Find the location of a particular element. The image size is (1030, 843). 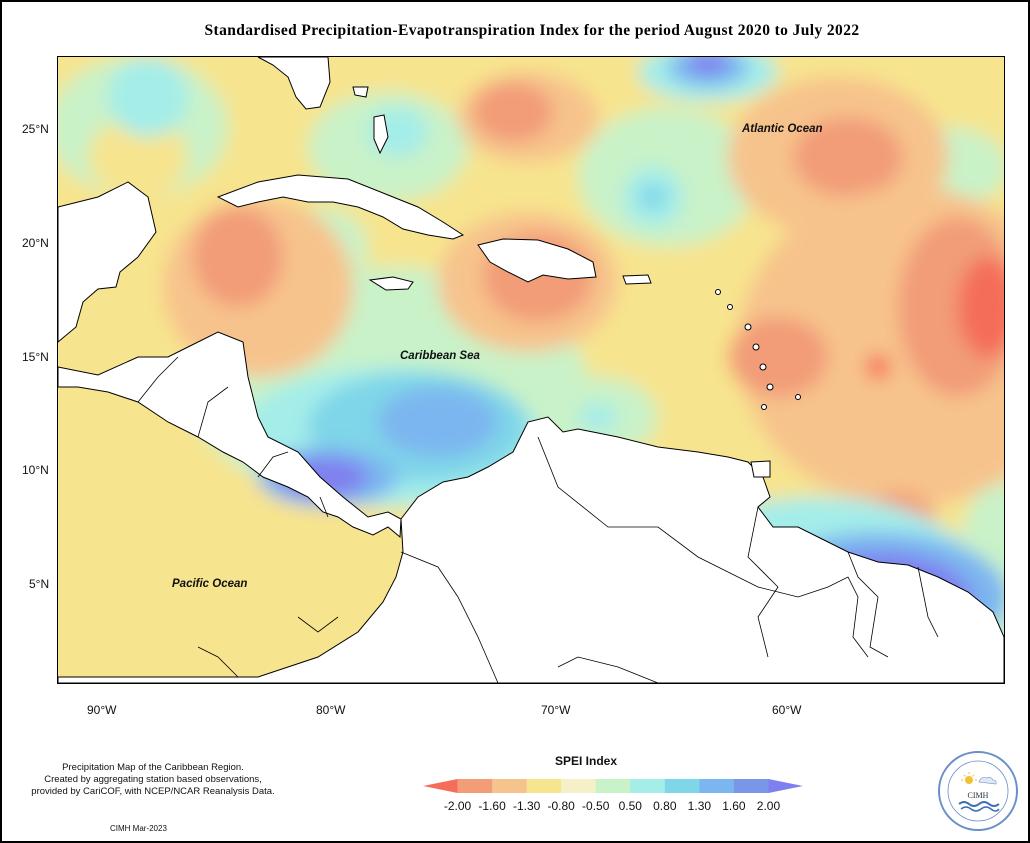

legend-tick-label: 0.50 is located at coordinates (630, 806).